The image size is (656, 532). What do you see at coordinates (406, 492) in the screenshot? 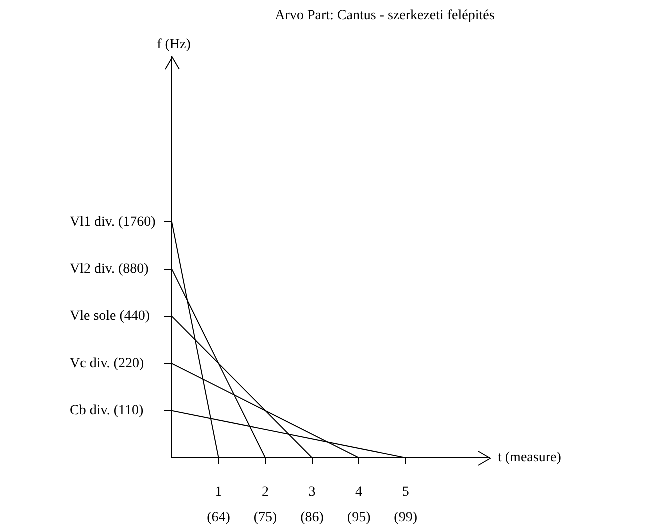
I see `x-tick-label: 5` at bounding box center [406, 492].